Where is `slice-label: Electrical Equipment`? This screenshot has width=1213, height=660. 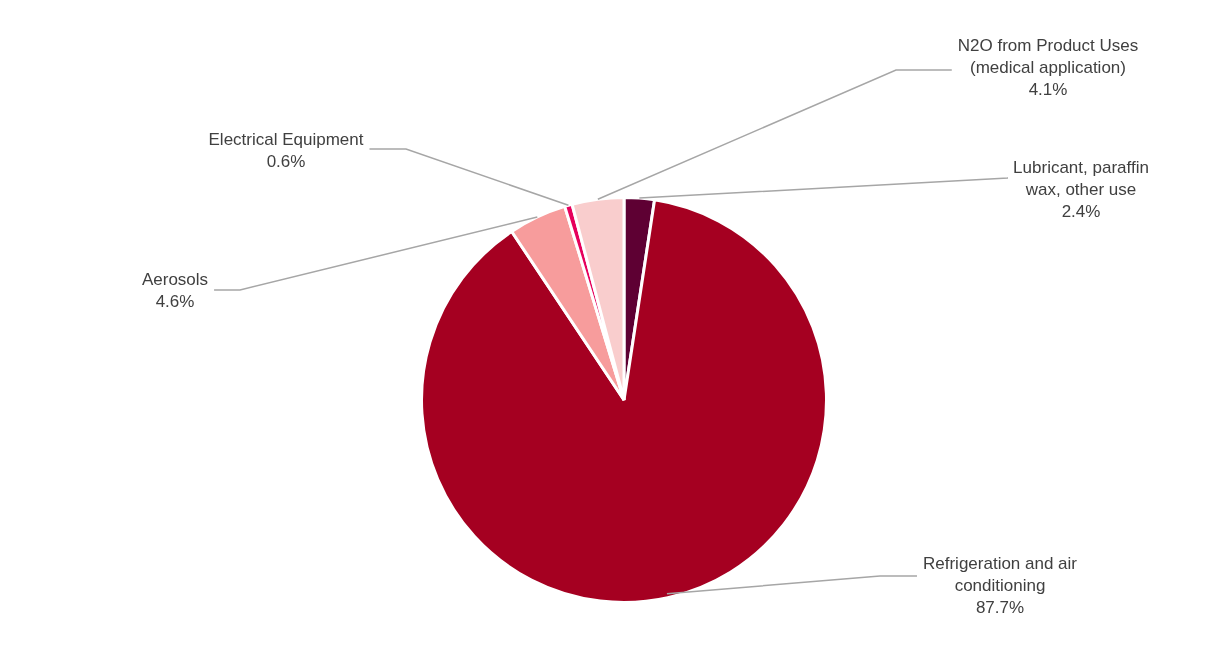
slice-label: Electrical Equipment is located at coordinates (286, 140).